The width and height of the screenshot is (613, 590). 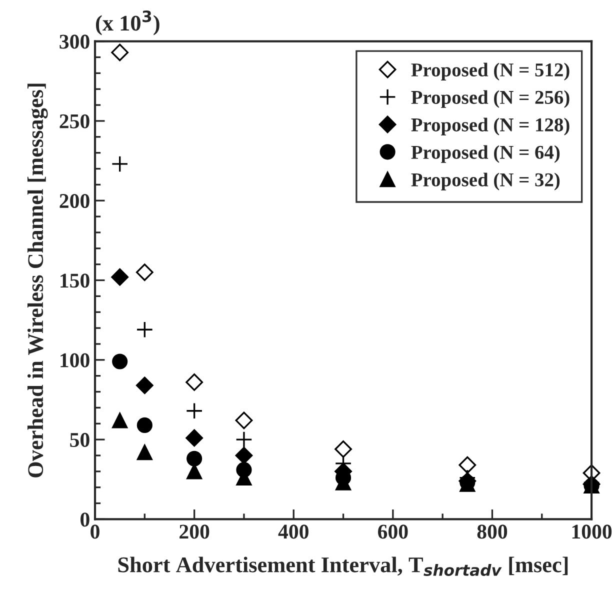 I want to click on x-tick-label: 1000, so click(x=592, y=531).